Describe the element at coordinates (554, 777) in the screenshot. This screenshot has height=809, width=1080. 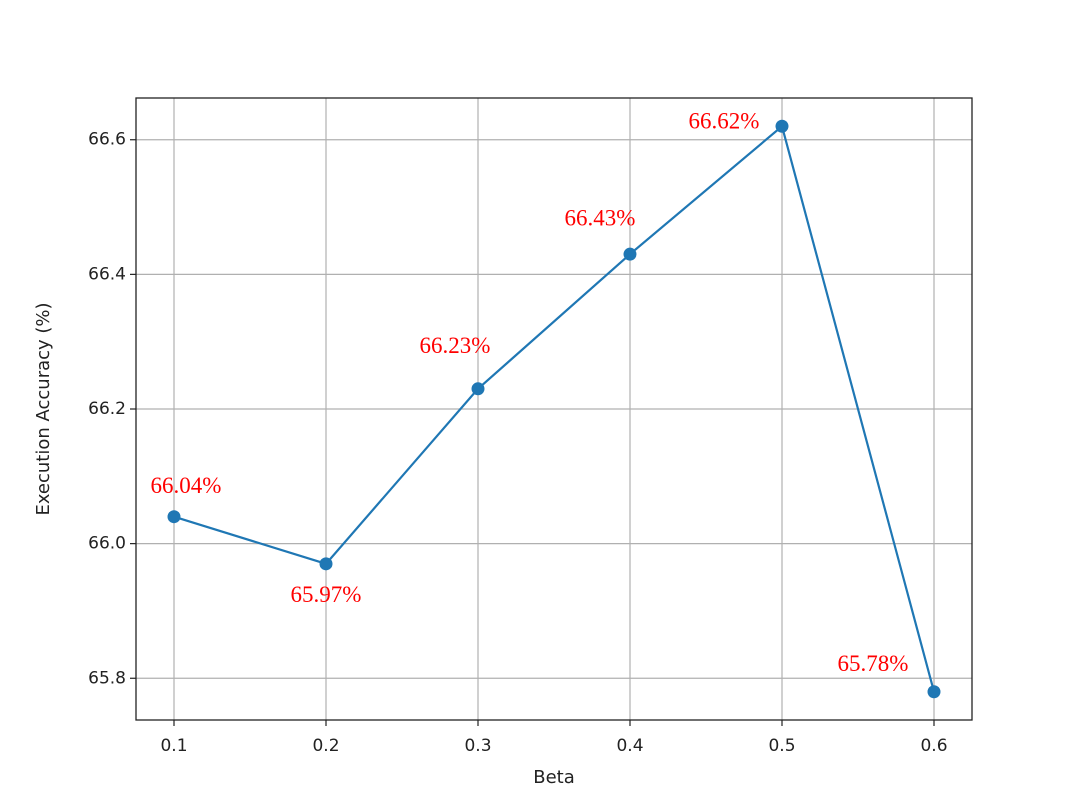
I see `x-axis-label: Beta` at that location.